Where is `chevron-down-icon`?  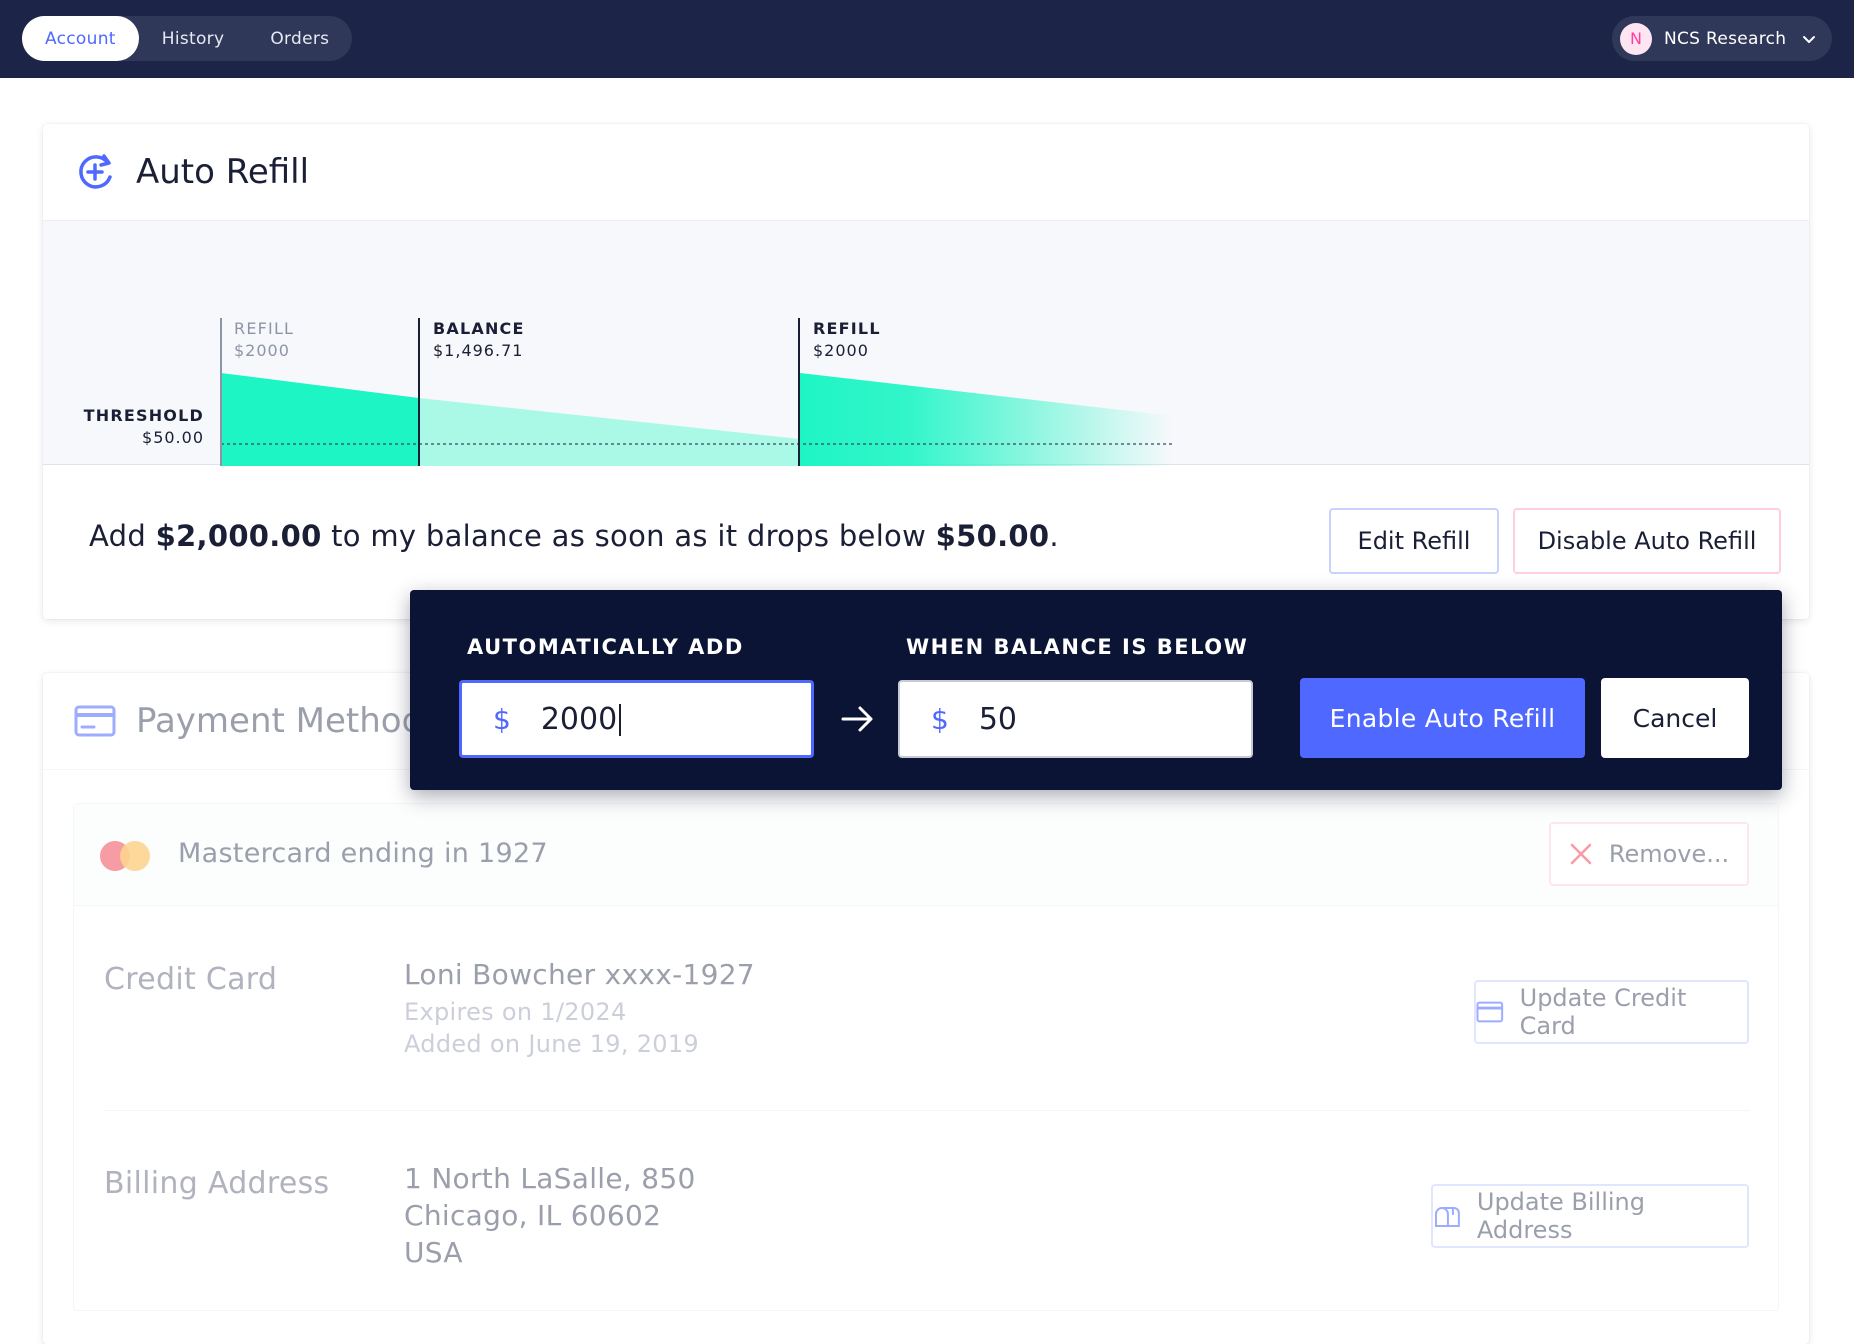 chevron-down-icon is located at coordinates (1809, 39).